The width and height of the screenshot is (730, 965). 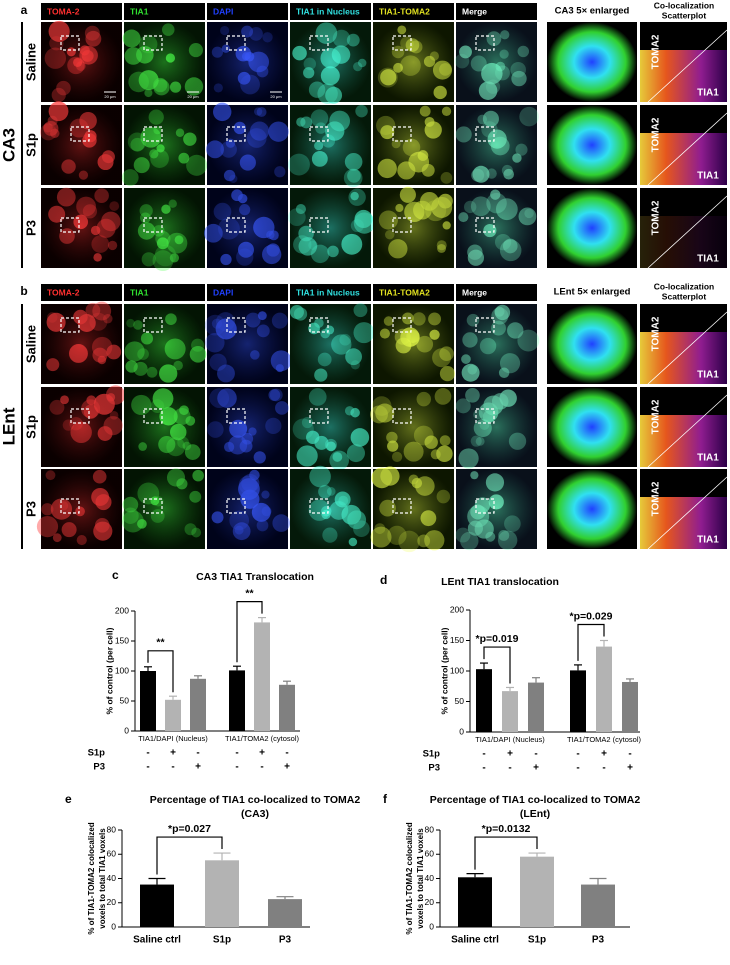 I want to click on enlarged-header-bg, so click(x=592, y=292).